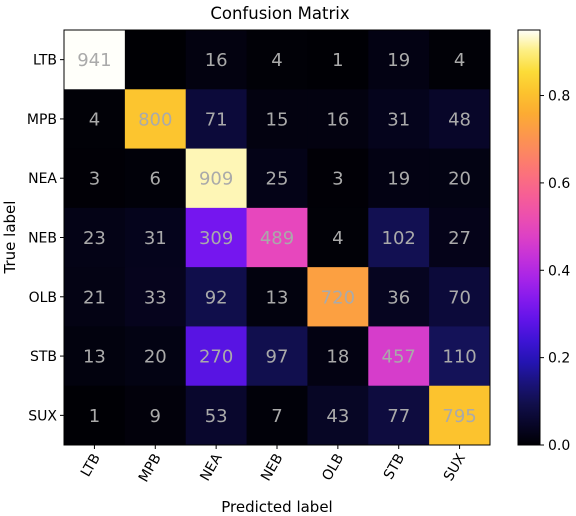 This screenshot has width=576, height=516. Describe the element at coordinates (280, 13) in the screenshot. I see `chart-title: Confusion Matrix` at that location.